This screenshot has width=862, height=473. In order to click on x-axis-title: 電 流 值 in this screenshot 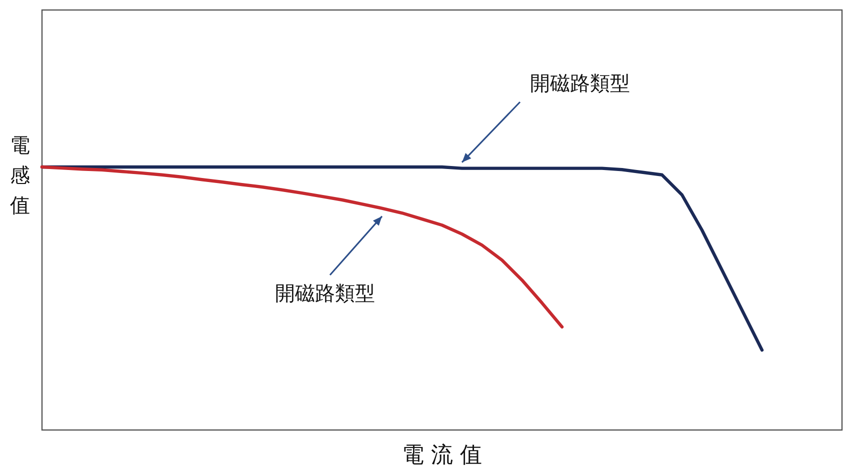, I will do `click(442, 455)`.